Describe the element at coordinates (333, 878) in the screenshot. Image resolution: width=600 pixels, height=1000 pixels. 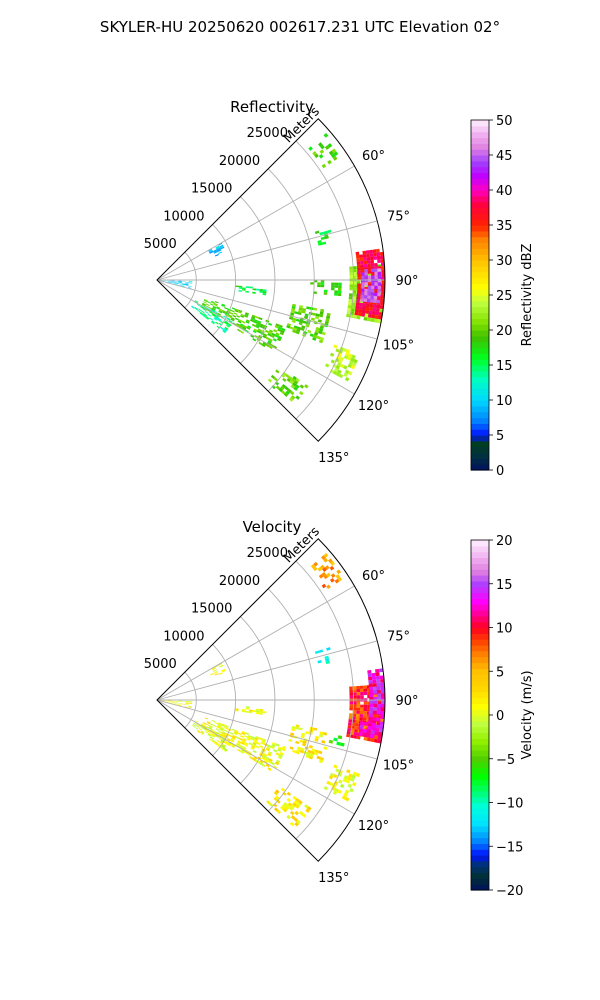
I see `azimuth-tick-label: 135°` at that location.